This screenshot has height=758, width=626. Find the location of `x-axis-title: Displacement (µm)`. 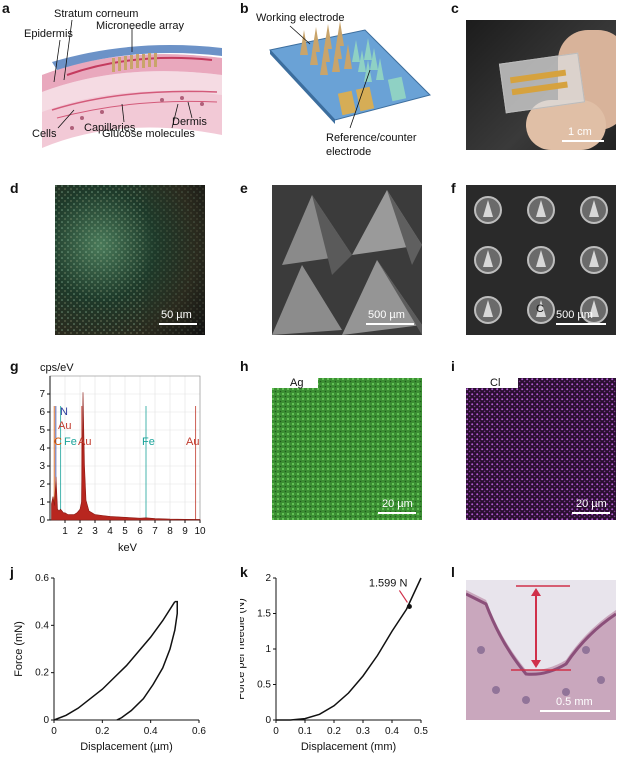

x-axis-title: Displacement (µm) is located at coordinates (126, 747).